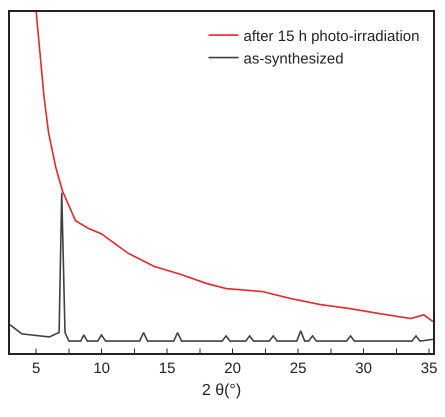 Image resolution: width=445 pixels, height=417 pixels. Describe the element at coordinates (167, 368) in the screenshot. I see `x-tick-label: 15` at that location.